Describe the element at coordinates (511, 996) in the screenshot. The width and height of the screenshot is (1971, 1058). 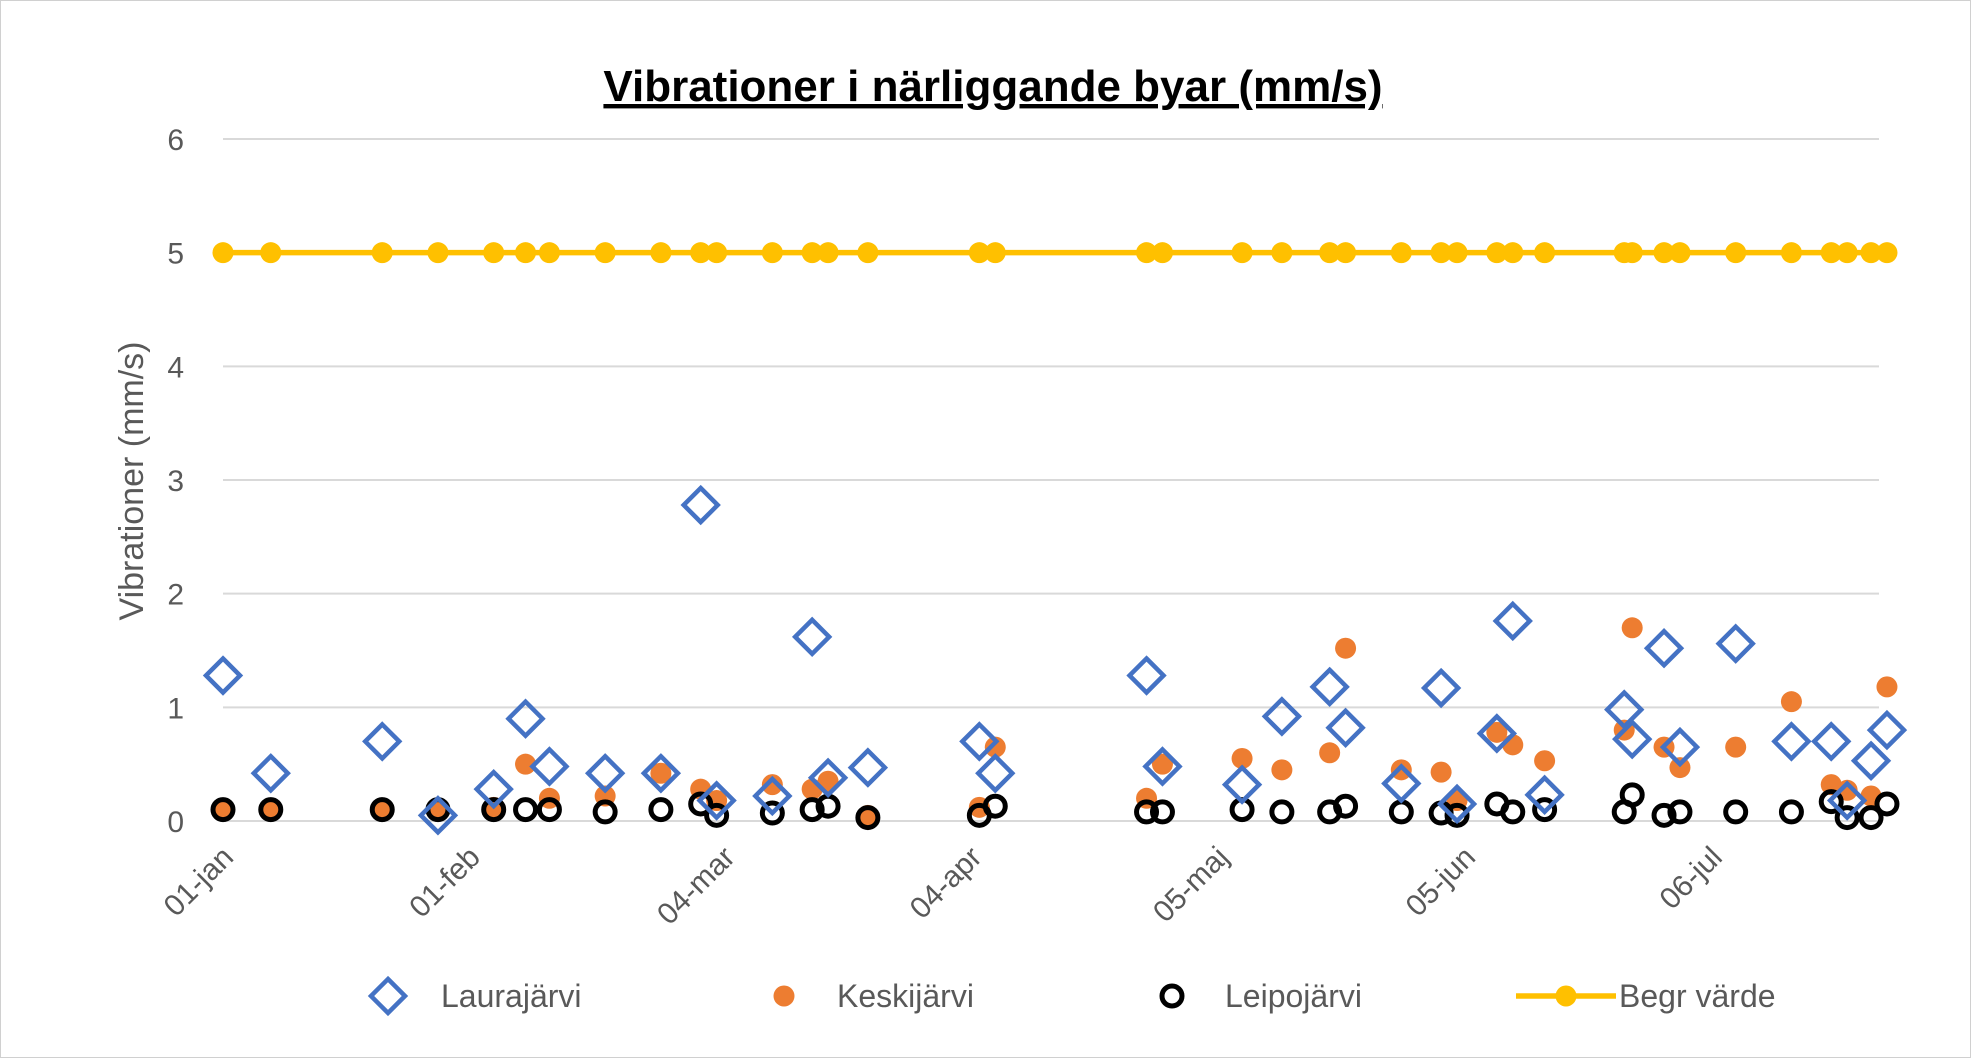
I see `legend-label: Laurajärvi` at that location.